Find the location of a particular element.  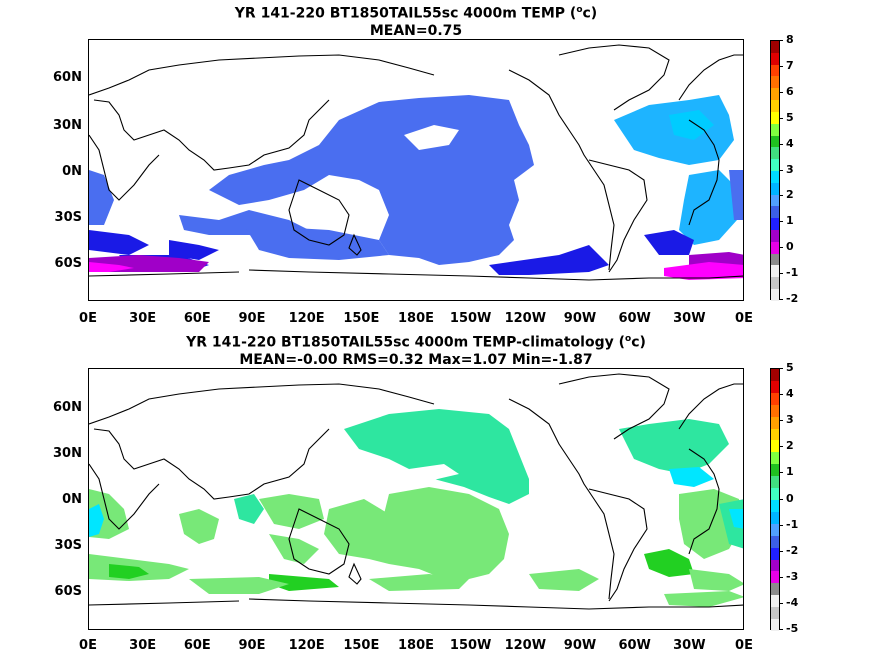

bottom-panel-stats: MEAN=-0.00 RMS=0.32 Max=1.07 Min=-1.87 is located at coordinates (416, 359).